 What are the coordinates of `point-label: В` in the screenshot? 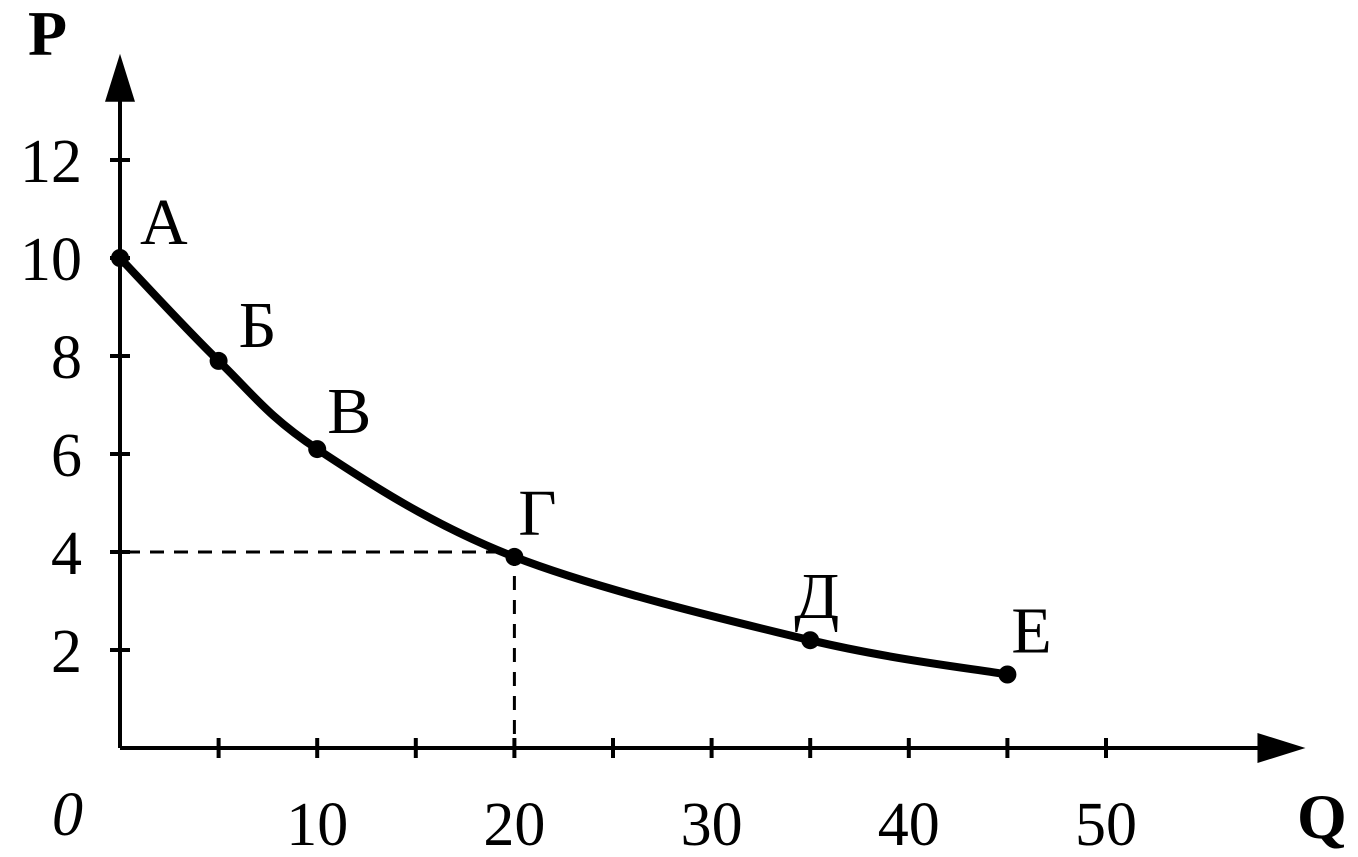 It's located at (349, 411).